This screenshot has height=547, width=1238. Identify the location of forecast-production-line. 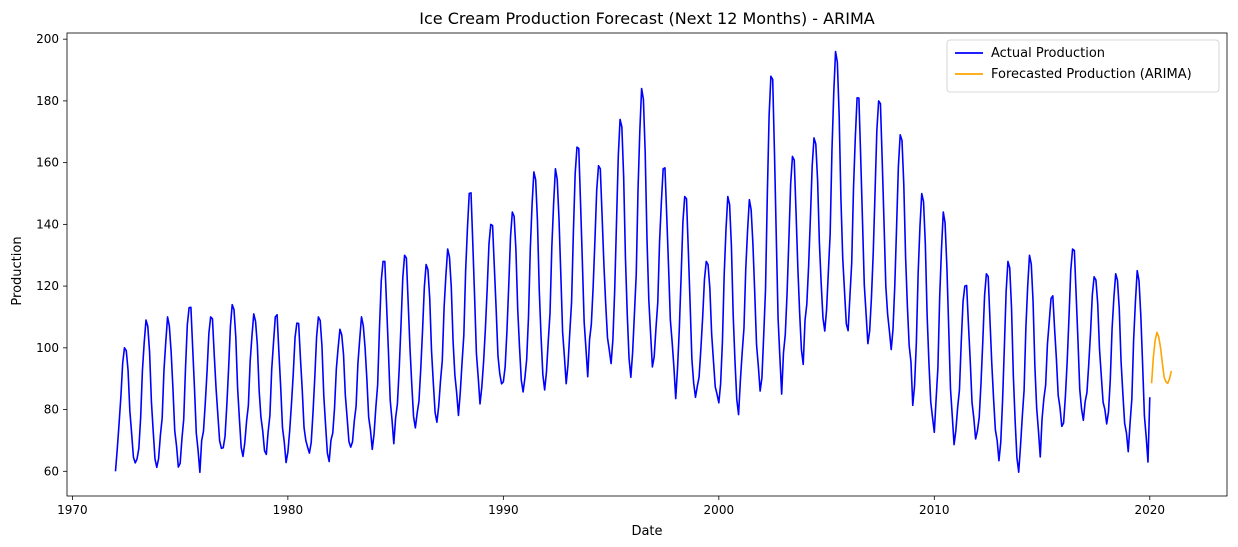
(1161, 358).